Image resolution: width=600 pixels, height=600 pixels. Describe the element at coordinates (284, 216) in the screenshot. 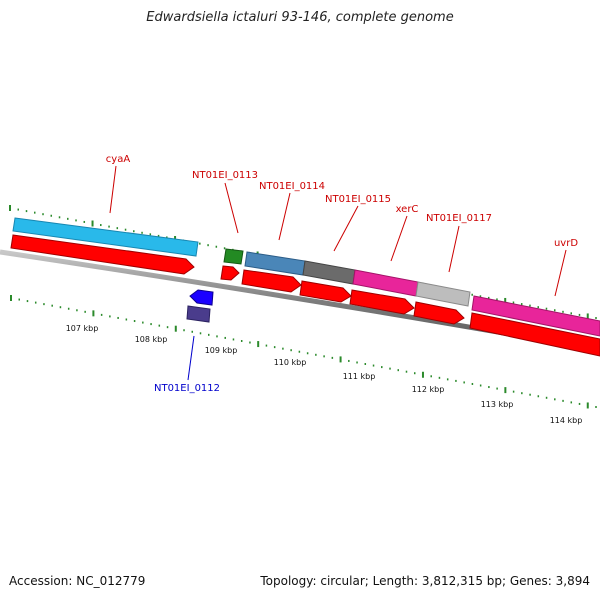

I see `leader-nt0114` at that location.